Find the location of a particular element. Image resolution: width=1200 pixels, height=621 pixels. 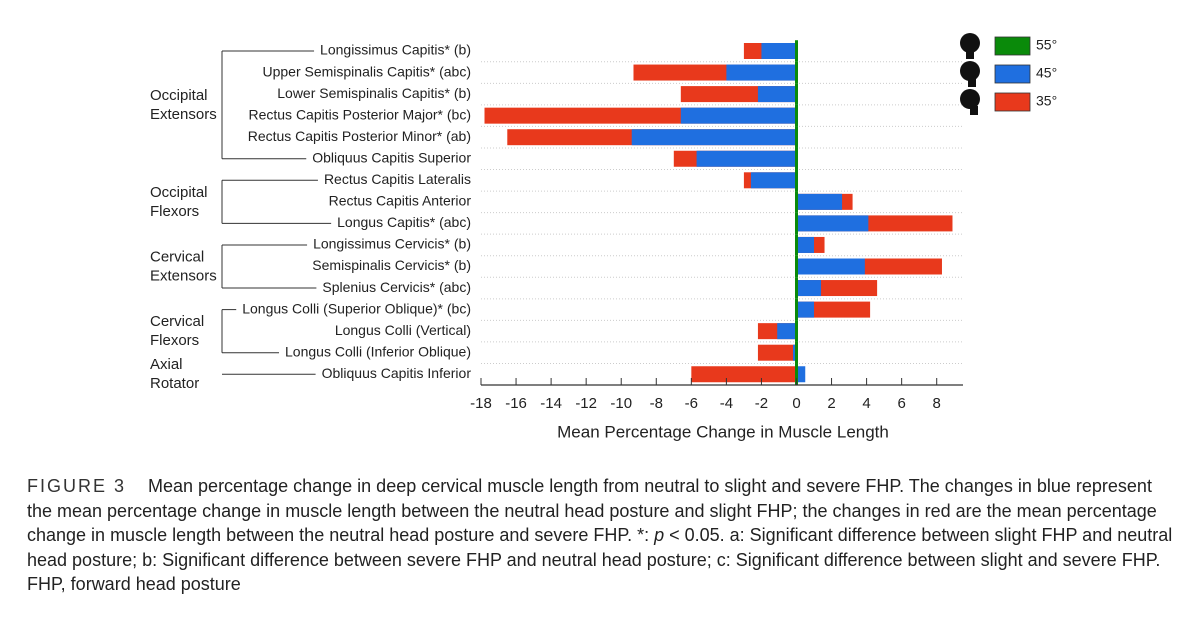

x-tick-label: -12 is located at coordinates (586, 403).